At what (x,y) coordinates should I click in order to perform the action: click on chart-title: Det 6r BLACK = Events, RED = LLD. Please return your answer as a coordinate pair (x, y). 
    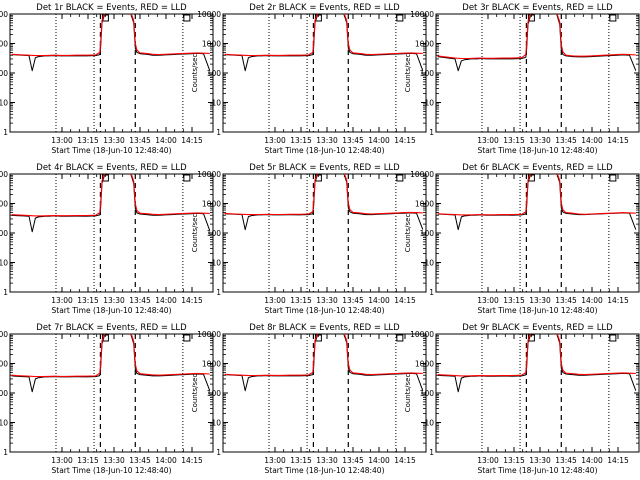
    Looking at the image, I should click on (537, 168).